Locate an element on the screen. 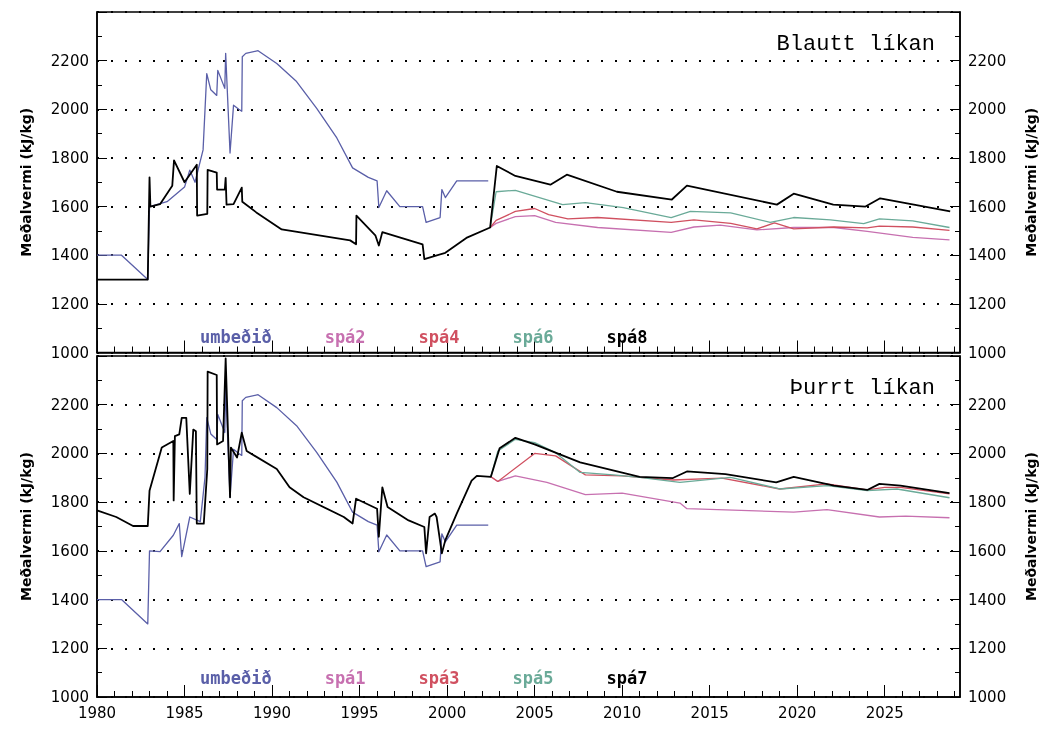 The width and height of the screenshot is (1055, 730). x-tick-label: 2025 is located at coordinates (884, 712).